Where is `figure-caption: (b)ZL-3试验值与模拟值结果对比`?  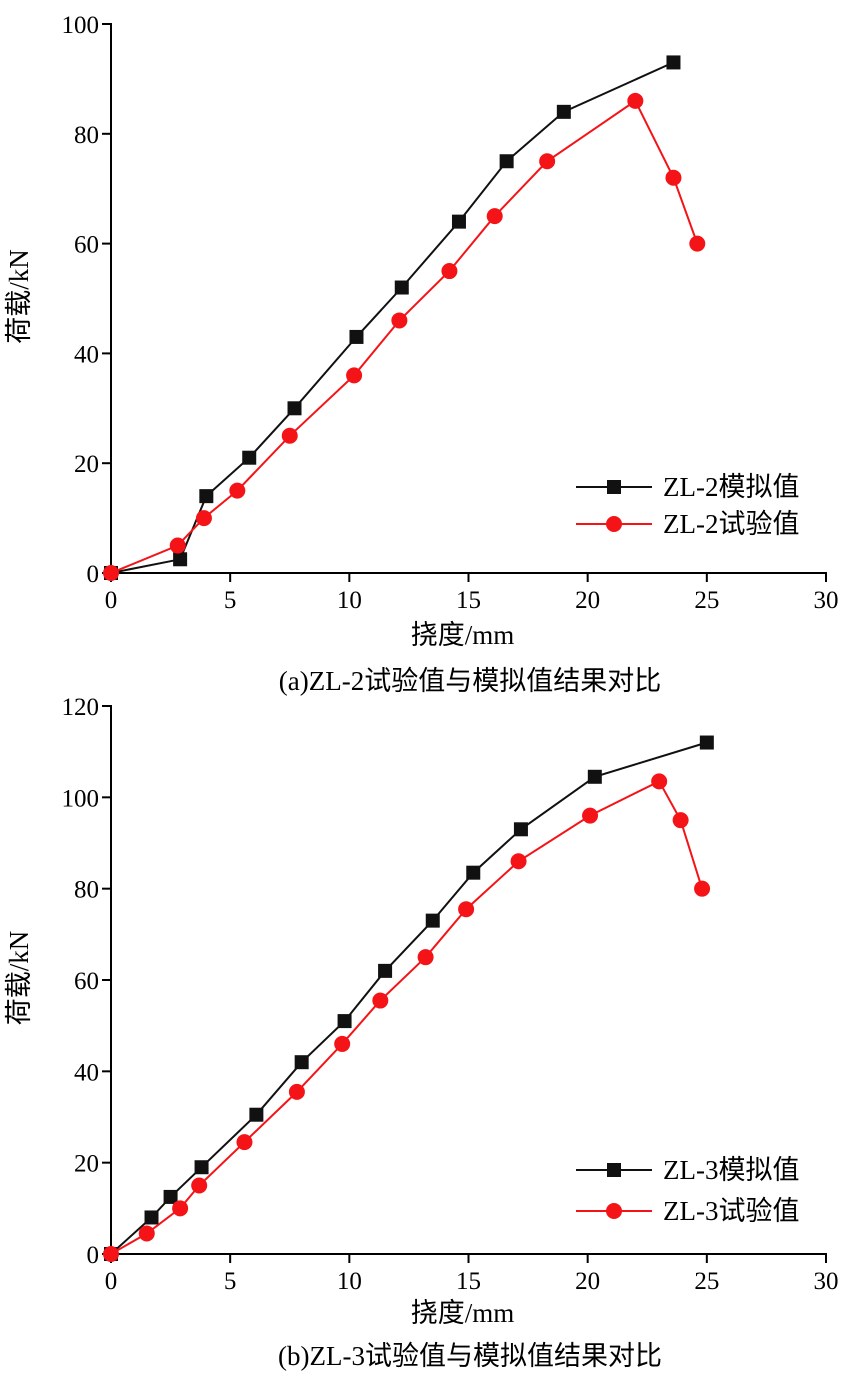 figure-caption: (b)ZL-3试验值与模拟值结果对比 is located at coordinates (470, 1356).